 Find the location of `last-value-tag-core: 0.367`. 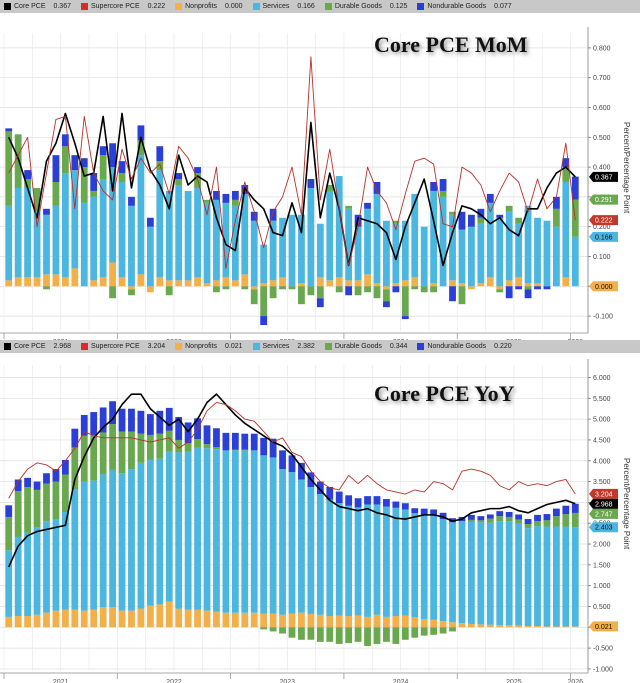

last-value-tag-core: 0.367 is located at coordinates (603, 176).